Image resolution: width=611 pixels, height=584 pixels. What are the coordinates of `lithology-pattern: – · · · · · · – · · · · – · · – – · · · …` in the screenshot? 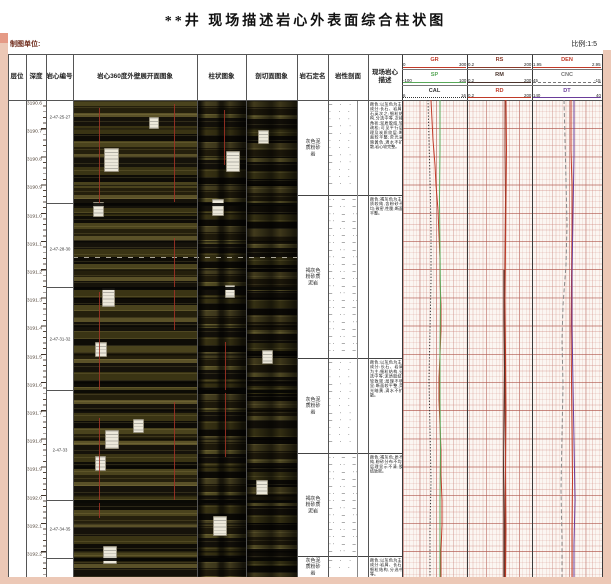 It's located at (343, 147).